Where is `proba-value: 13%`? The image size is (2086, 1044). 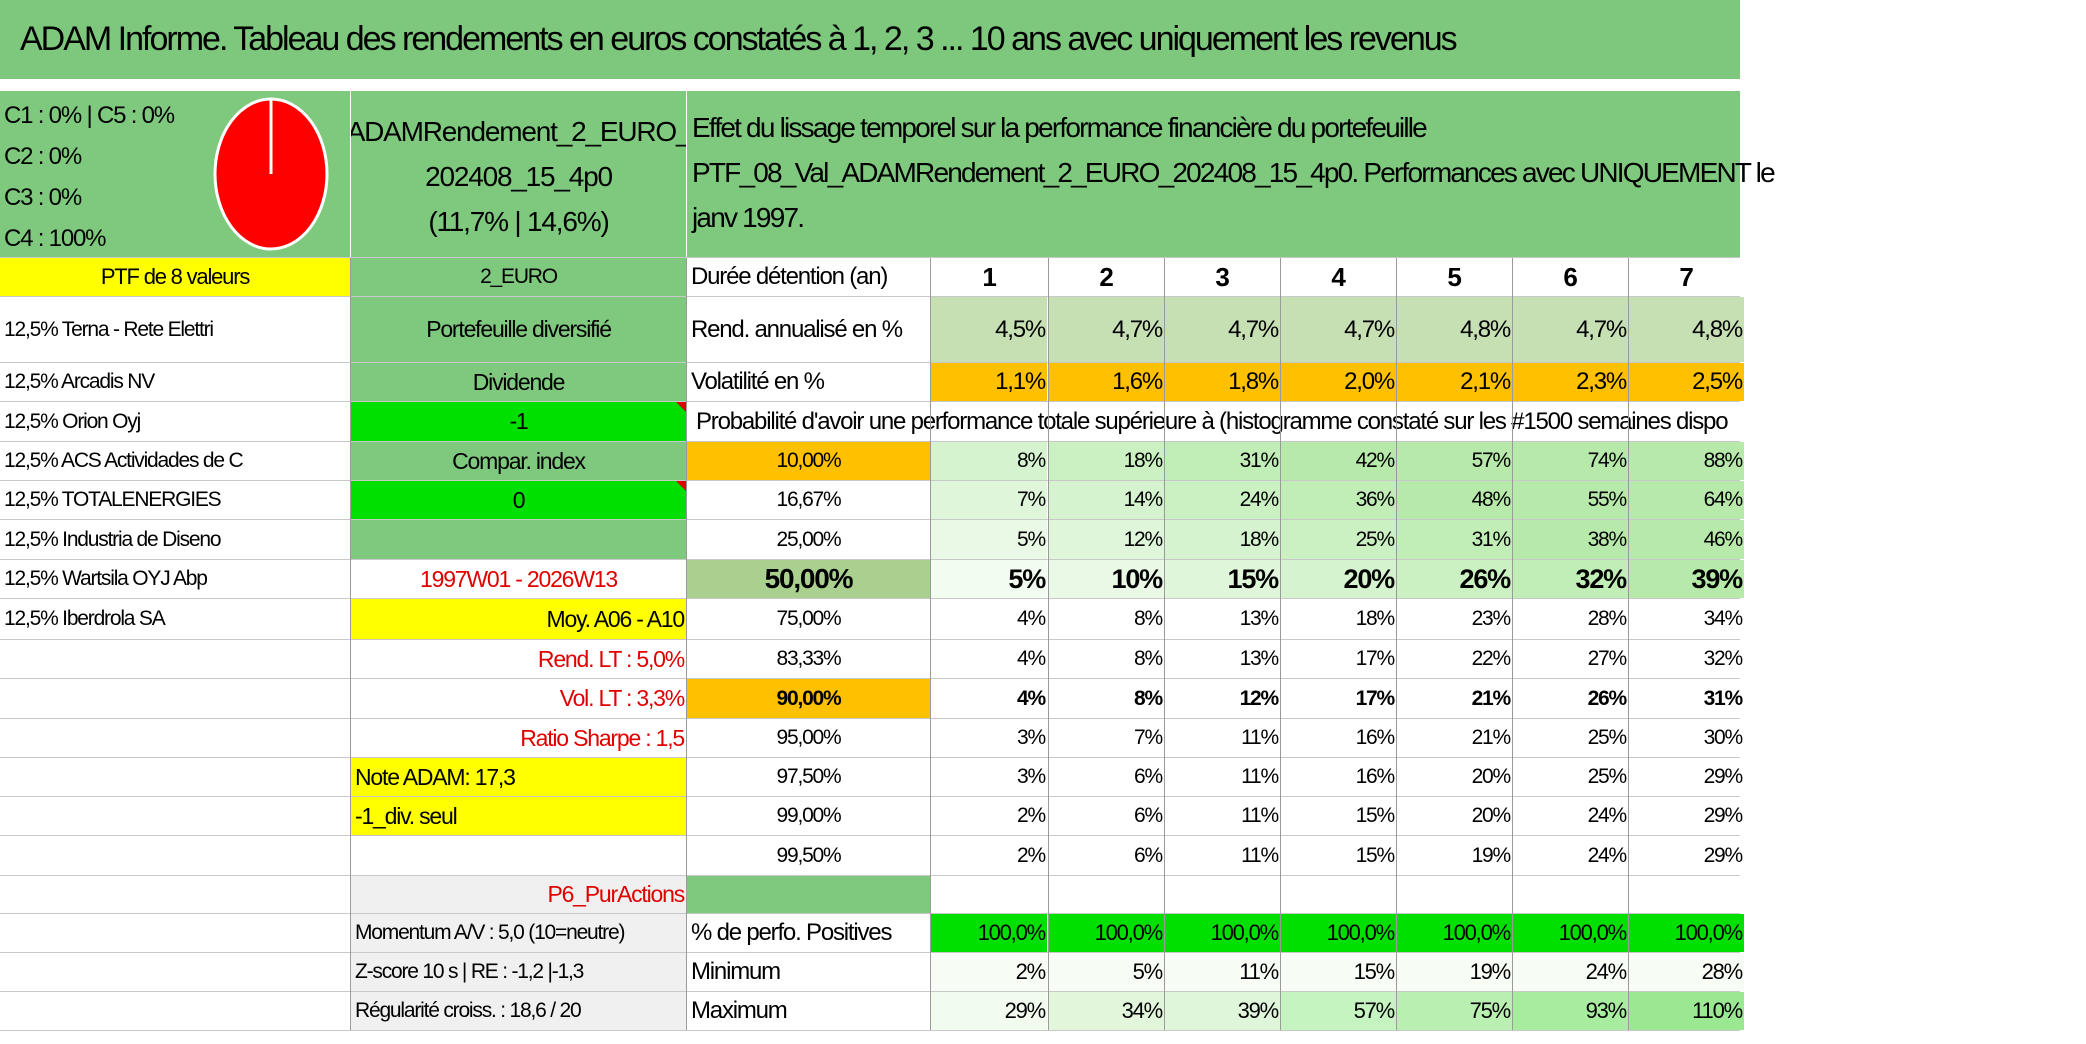 proba-value: 13% is located at coordinates (1222, 619).